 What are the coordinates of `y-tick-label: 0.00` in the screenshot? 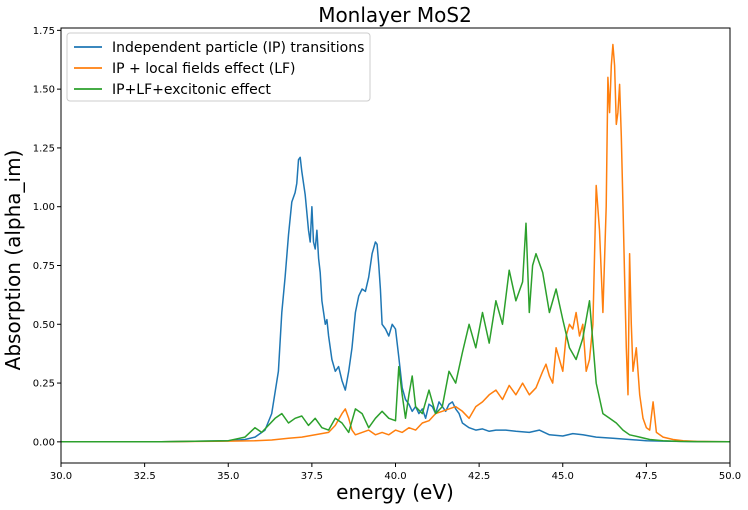 It's located at (44, 442).